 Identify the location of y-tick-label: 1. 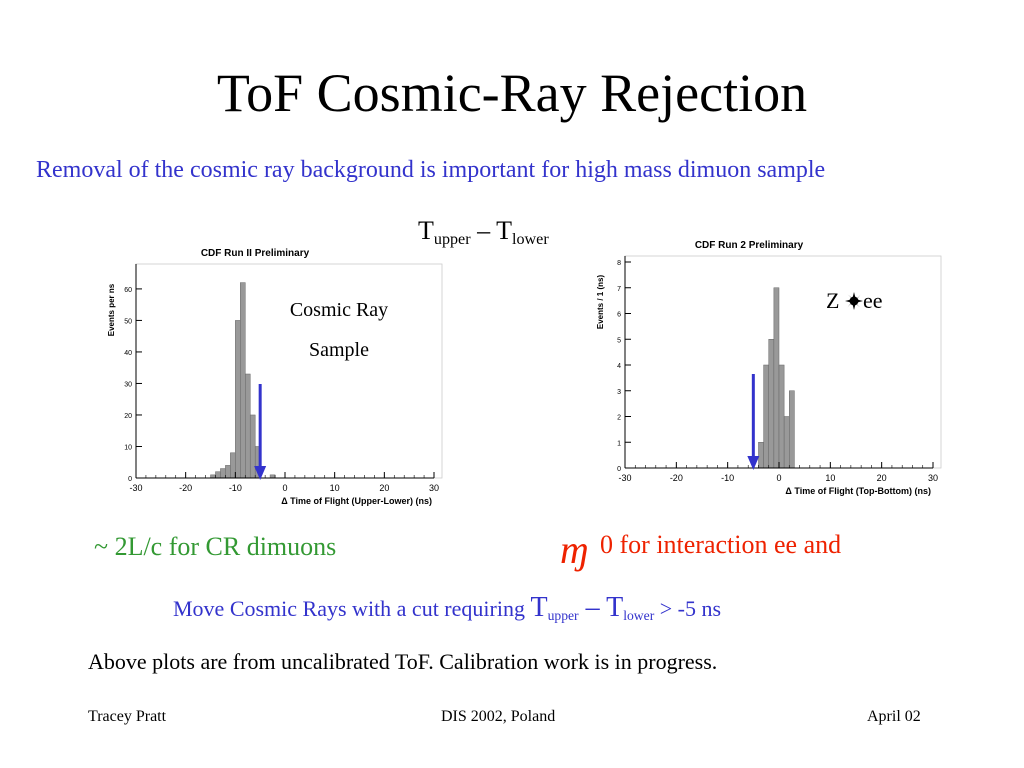
(619, 443).